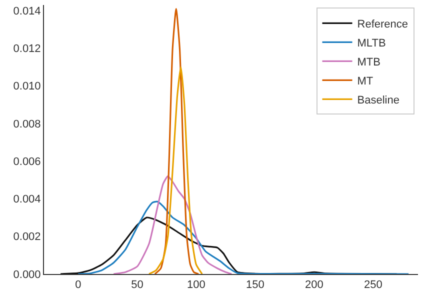 The width and height of the screenshot is (423, 297). I want to click on y-tick-label: 0.014, so click(27, 11).